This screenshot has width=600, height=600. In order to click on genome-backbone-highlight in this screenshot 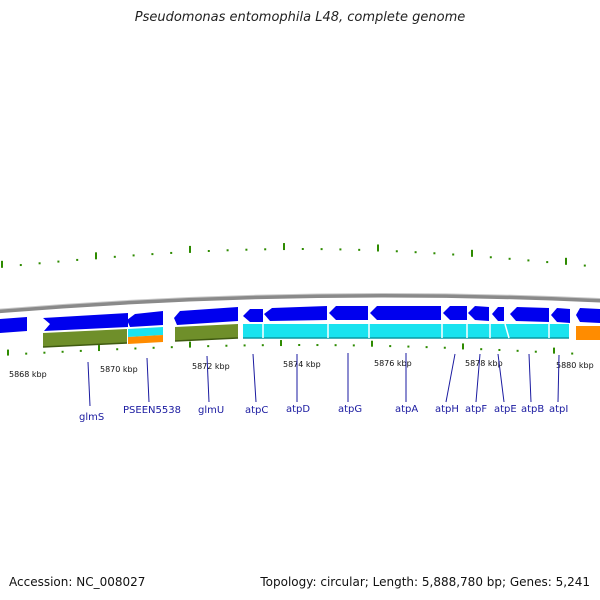, I will do `click(300, 301)`.